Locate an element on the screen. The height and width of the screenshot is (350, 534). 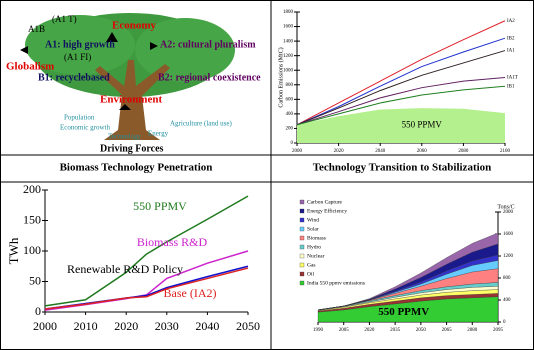
diagram-label: Technology is located at coordinates (124, 137).